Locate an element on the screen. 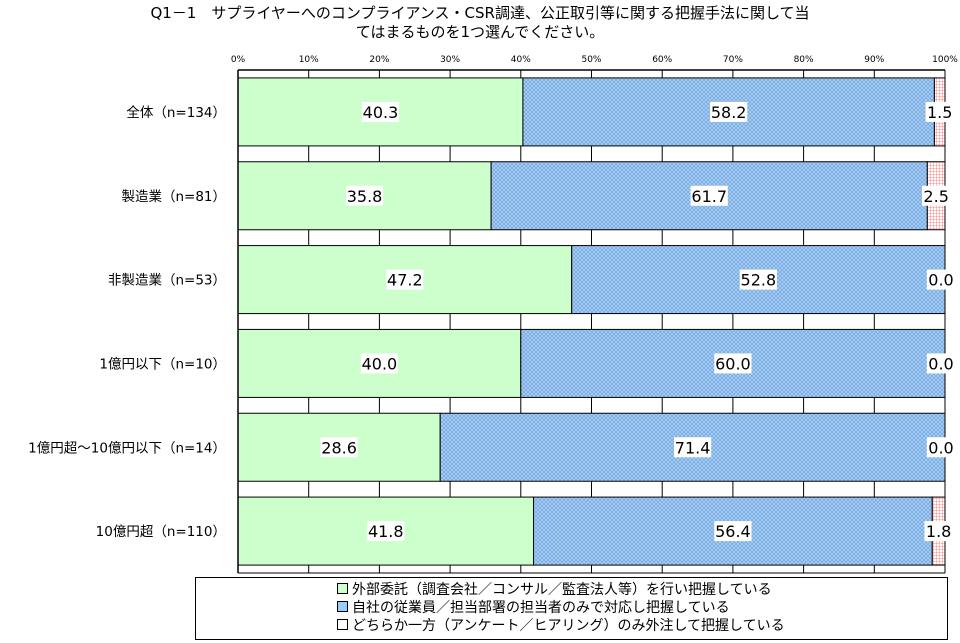 The width and height of the screenshot is (960, 643). data-label: 40.0 is located at coordinates (380, 363).